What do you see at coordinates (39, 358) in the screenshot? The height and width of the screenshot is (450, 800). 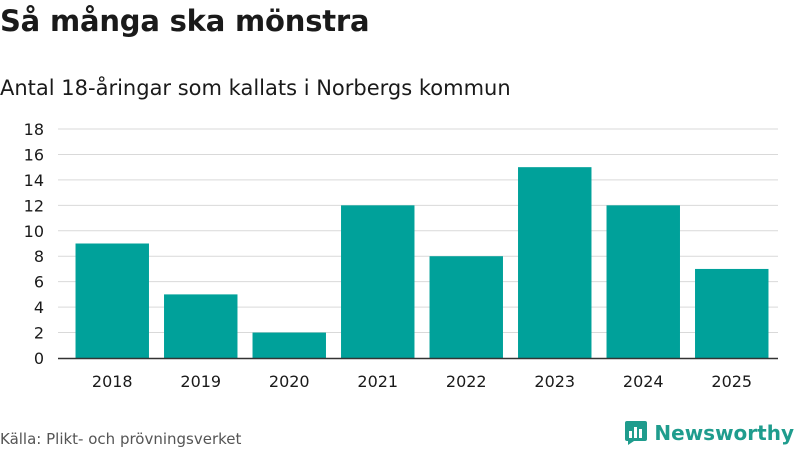 I see `y-tick-label: 0` at bounding box center [39, 358].